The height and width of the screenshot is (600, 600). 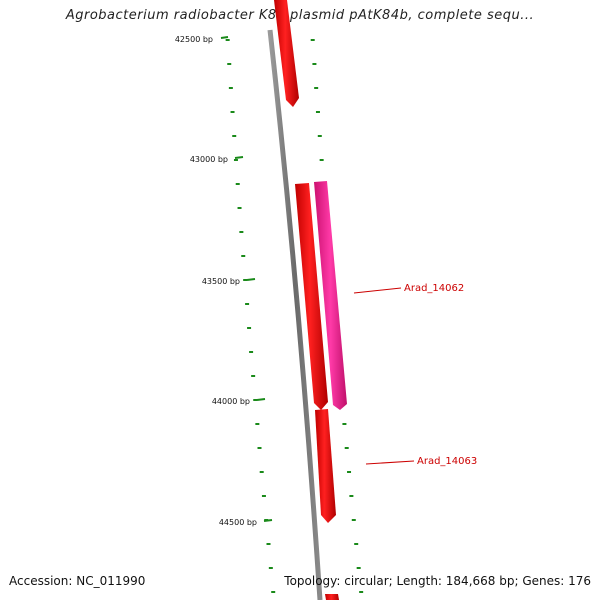 What do you see at coordinates (238, 522) in the screenshot?
I see `tick-label: 44500 bp` at bounding box center [238, 522].